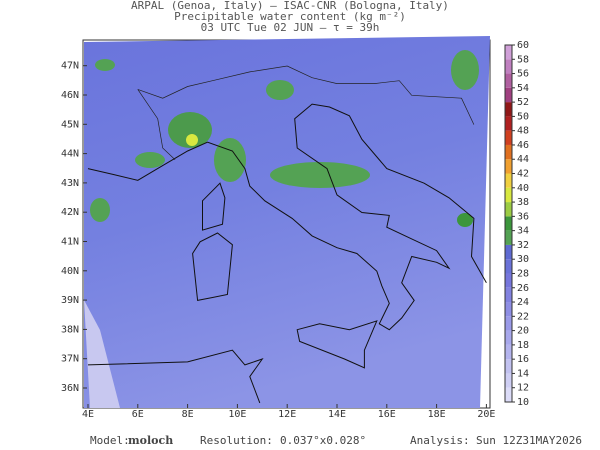 Image resolution: width=600 pixels, height=450 pixels. I want to click on lon-label: 6E, so click(138, 414).